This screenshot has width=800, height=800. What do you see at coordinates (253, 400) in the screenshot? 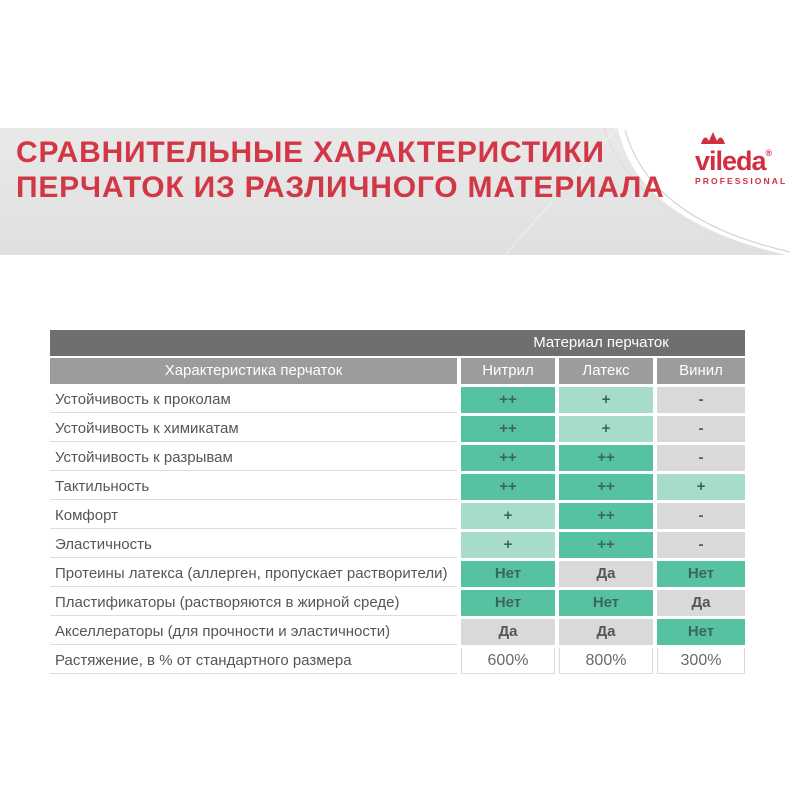
I see `row-label: Устойчивость к проколам` at bounding box center [253, 400].